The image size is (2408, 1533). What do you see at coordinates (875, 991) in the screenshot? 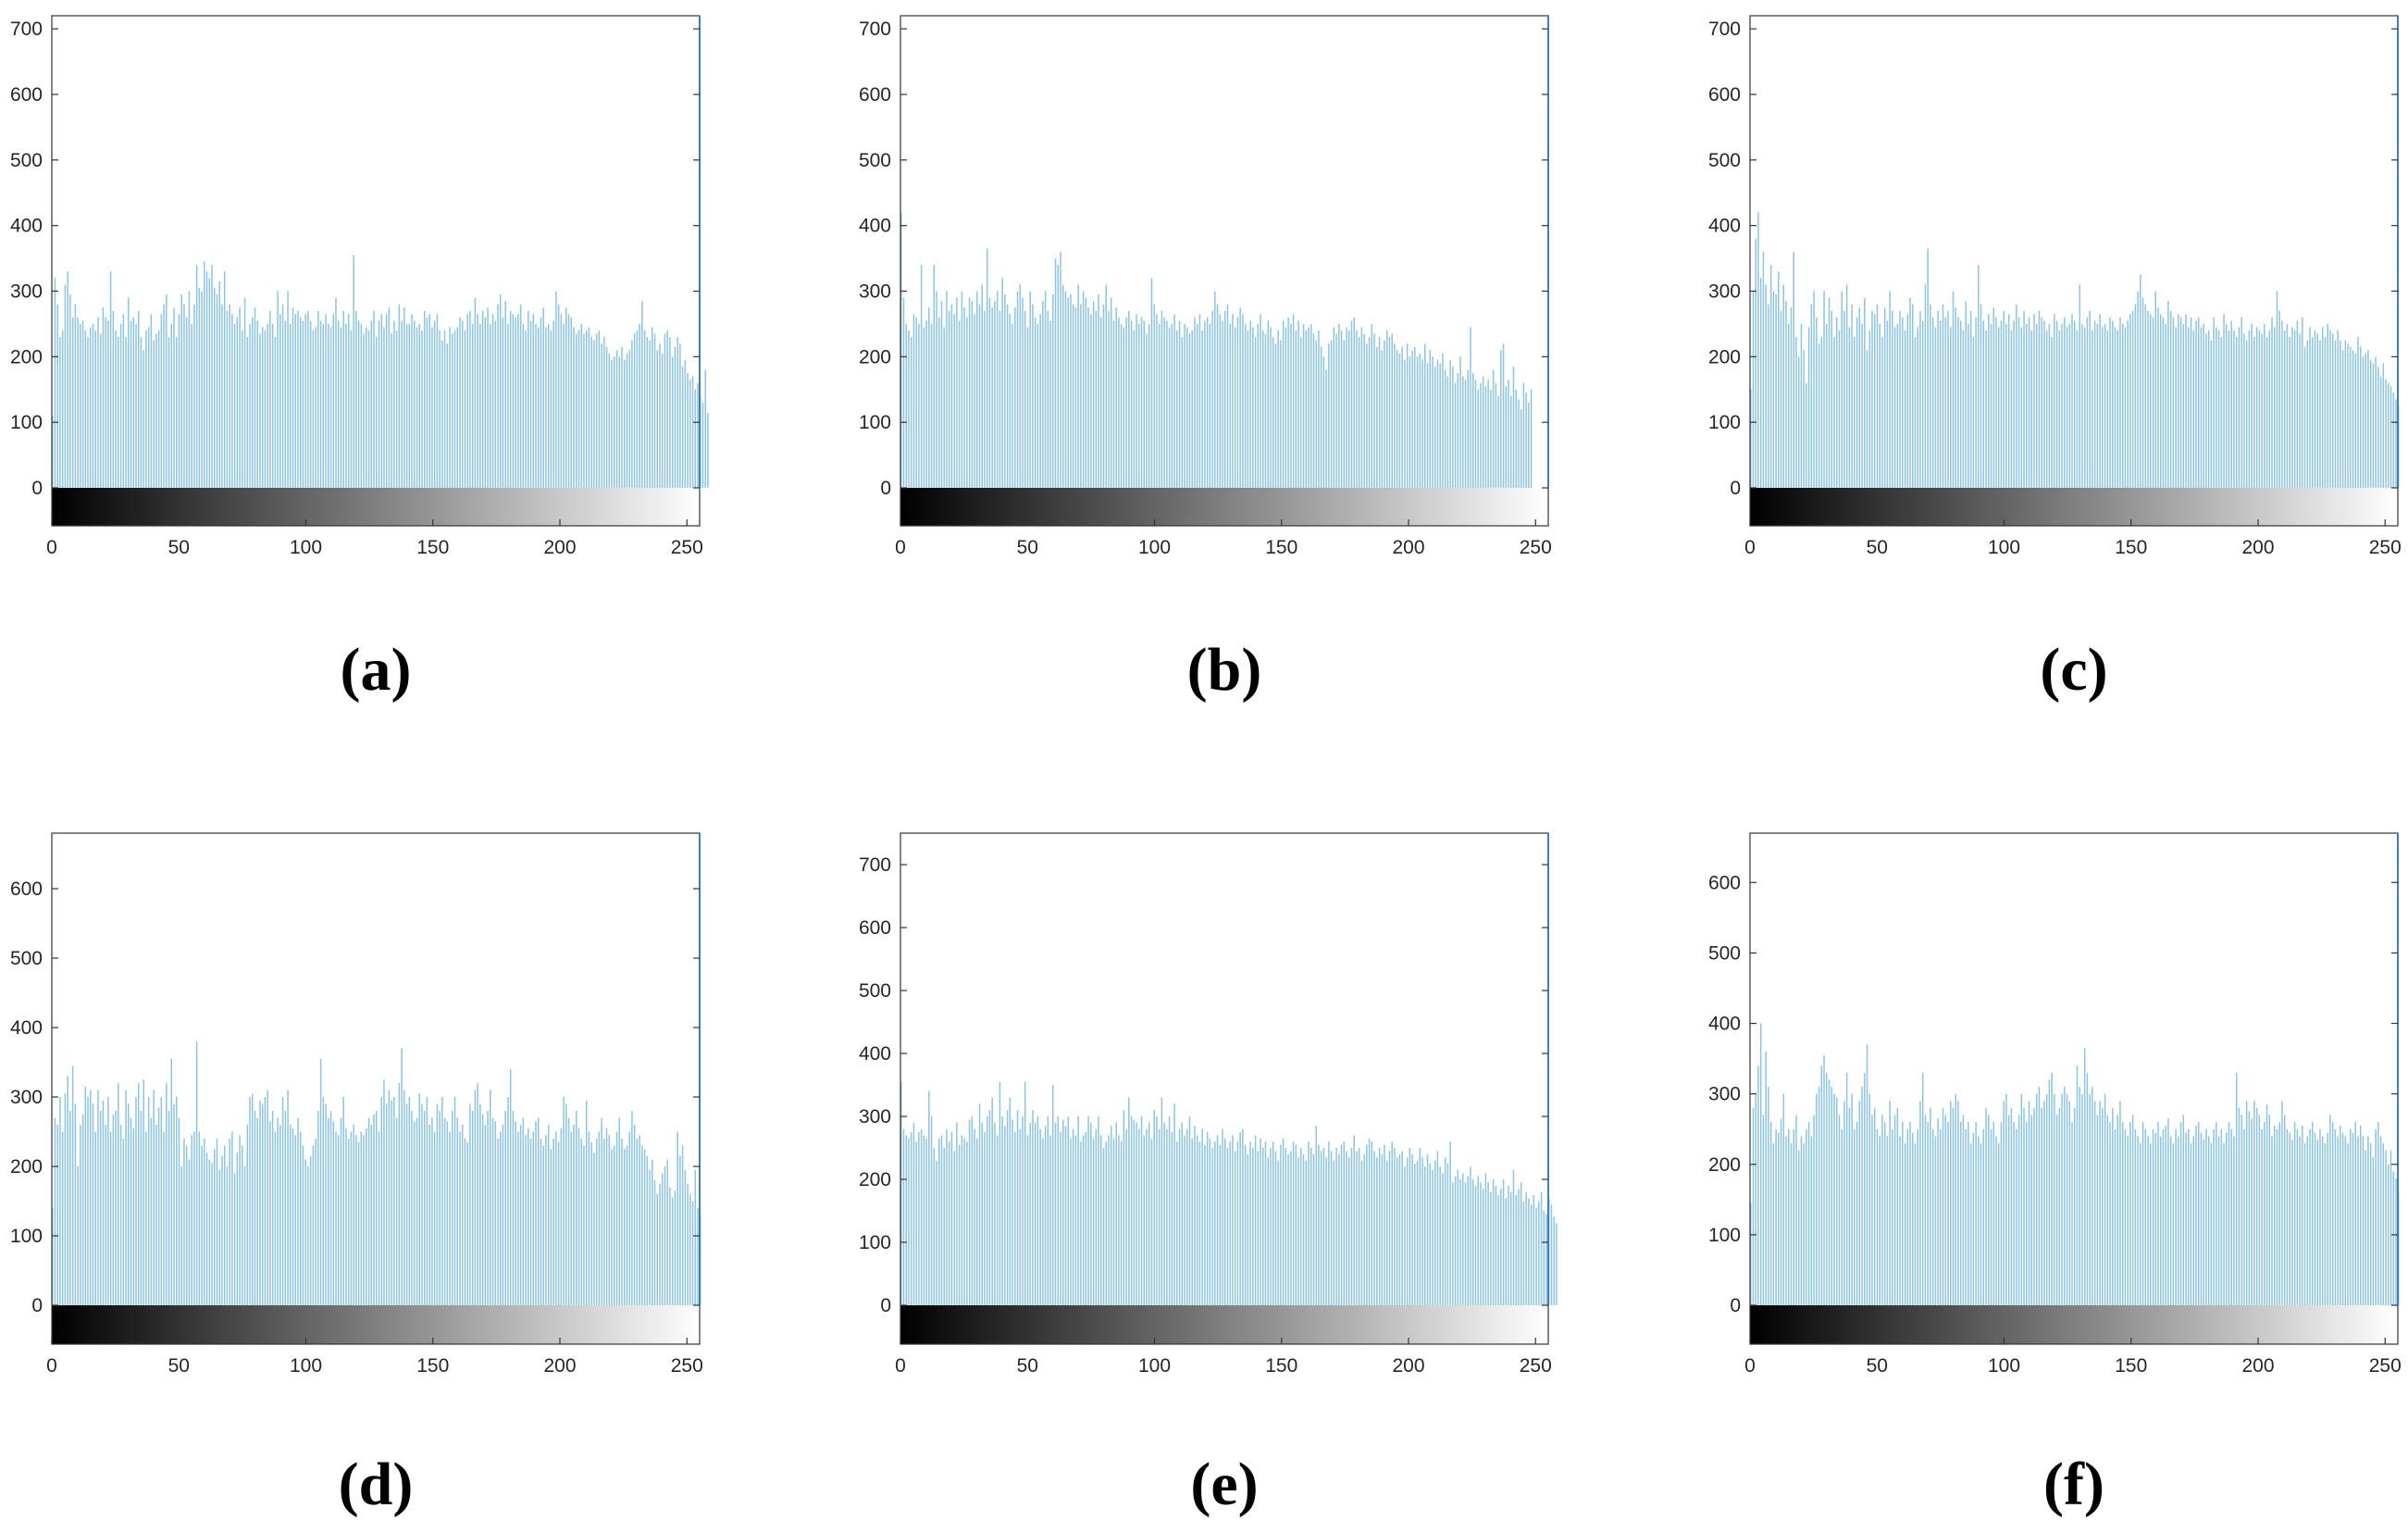
I see `y-tick-label: 500` at bounding box center [875, 991].